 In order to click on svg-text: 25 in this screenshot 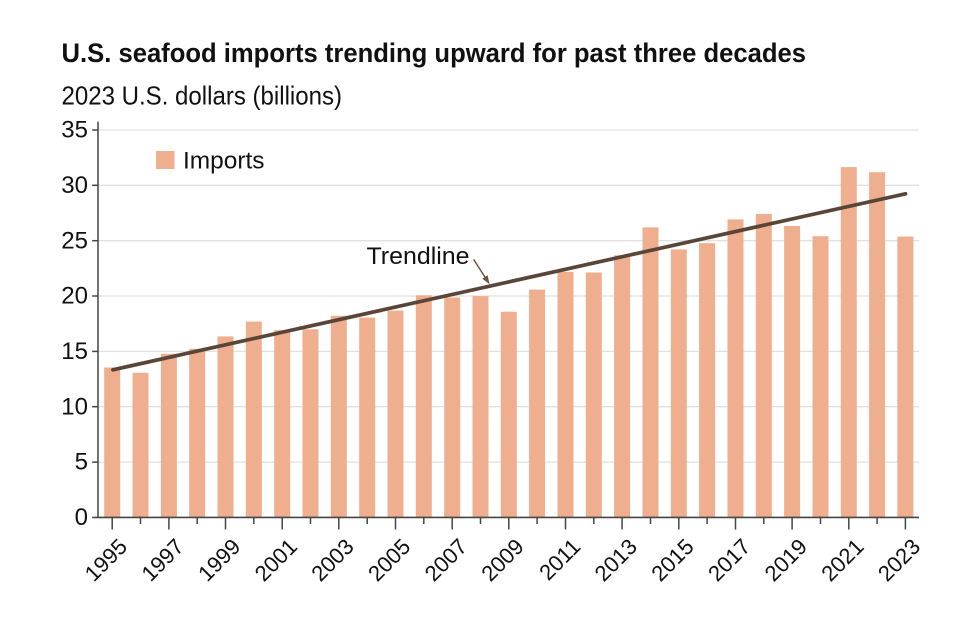, I will do `click(74, 240)`.